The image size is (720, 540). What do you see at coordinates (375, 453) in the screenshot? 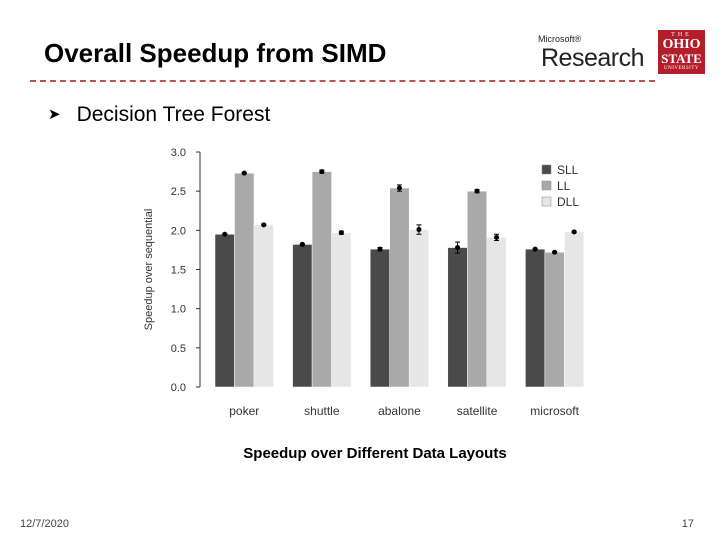
I see `chart-caption: Speedup over Different Data Layouts` at bounding box center [375, 453].